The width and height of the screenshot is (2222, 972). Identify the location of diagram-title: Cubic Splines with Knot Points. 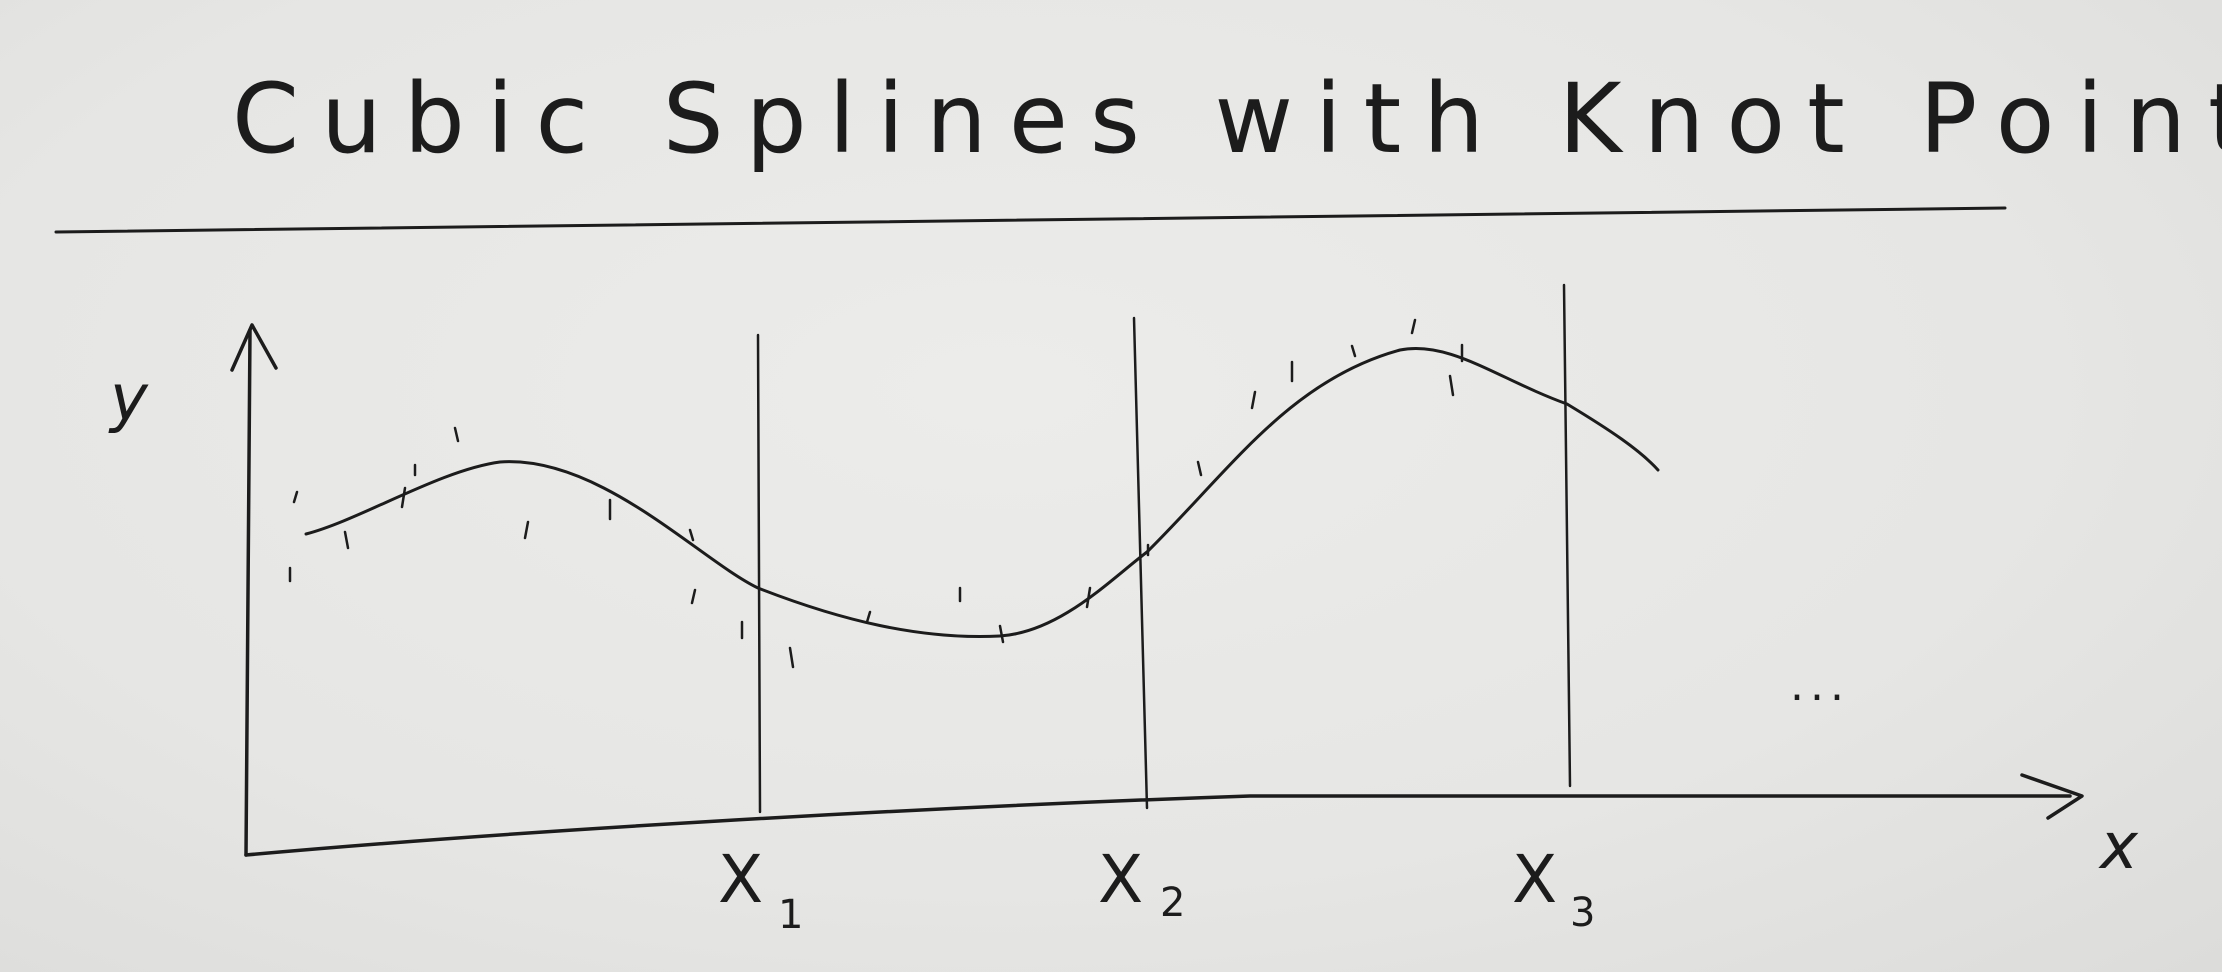
(1227, 119).